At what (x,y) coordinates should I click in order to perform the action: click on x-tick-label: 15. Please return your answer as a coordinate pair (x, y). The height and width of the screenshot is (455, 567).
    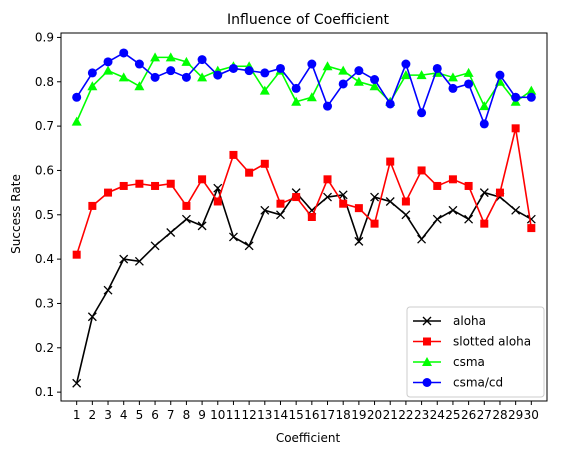
    Looking at the image, I should click on (296, 415).